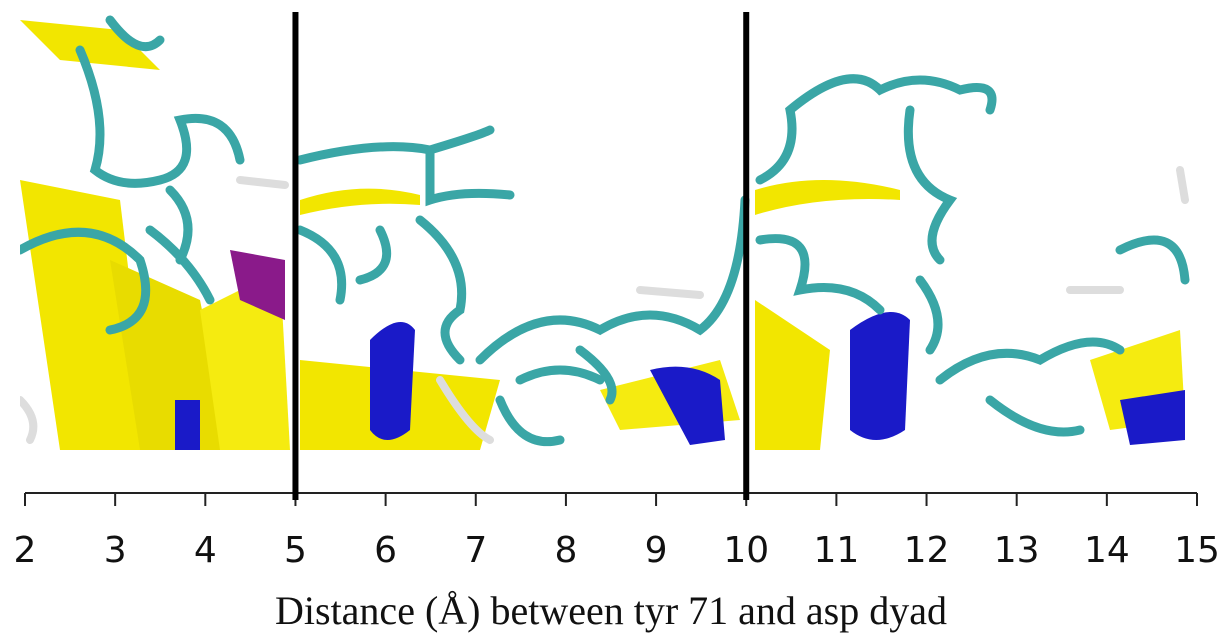  What do you see at coordinates (565, 550) in the screenshot?
I see `x-tick-label: 8` at bounding box center [565, 550].